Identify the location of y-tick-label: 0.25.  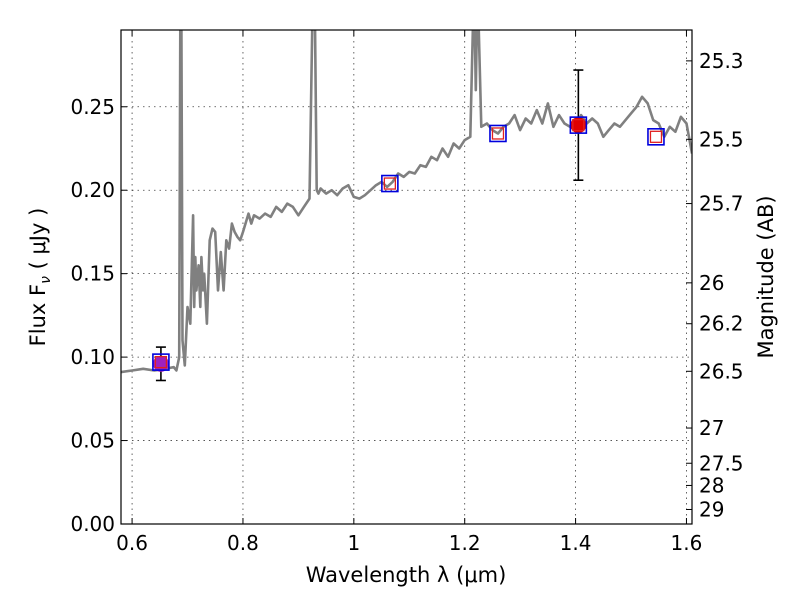
(92, 107).